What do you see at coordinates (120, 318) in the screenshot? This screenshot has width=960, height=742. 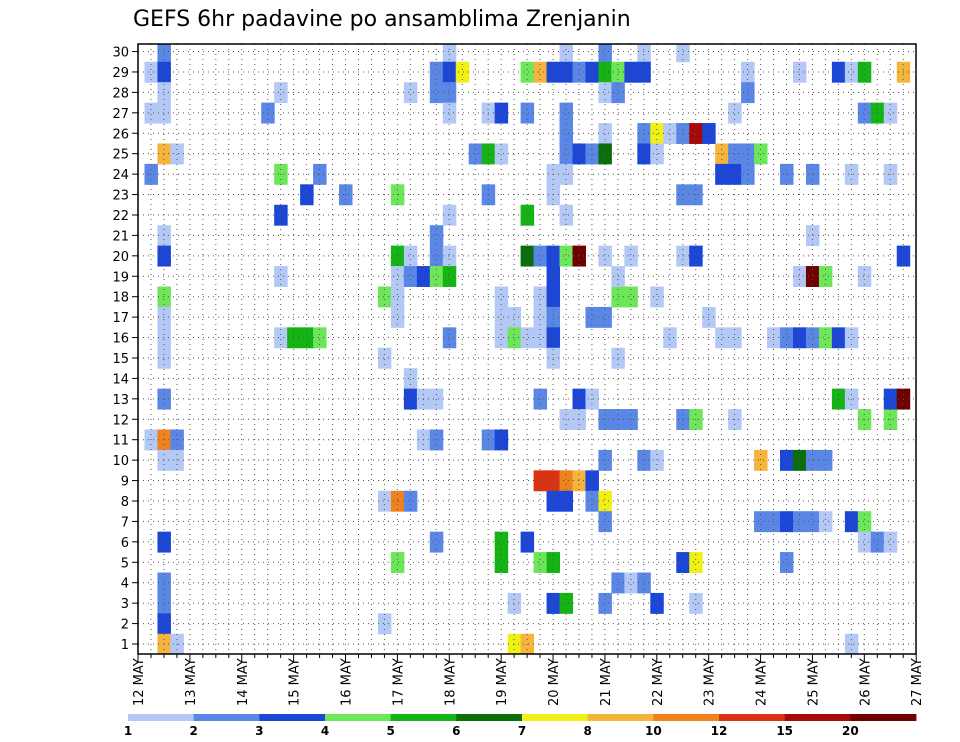 I see `y-tick-label: 17` at bounding box center [120, 318].